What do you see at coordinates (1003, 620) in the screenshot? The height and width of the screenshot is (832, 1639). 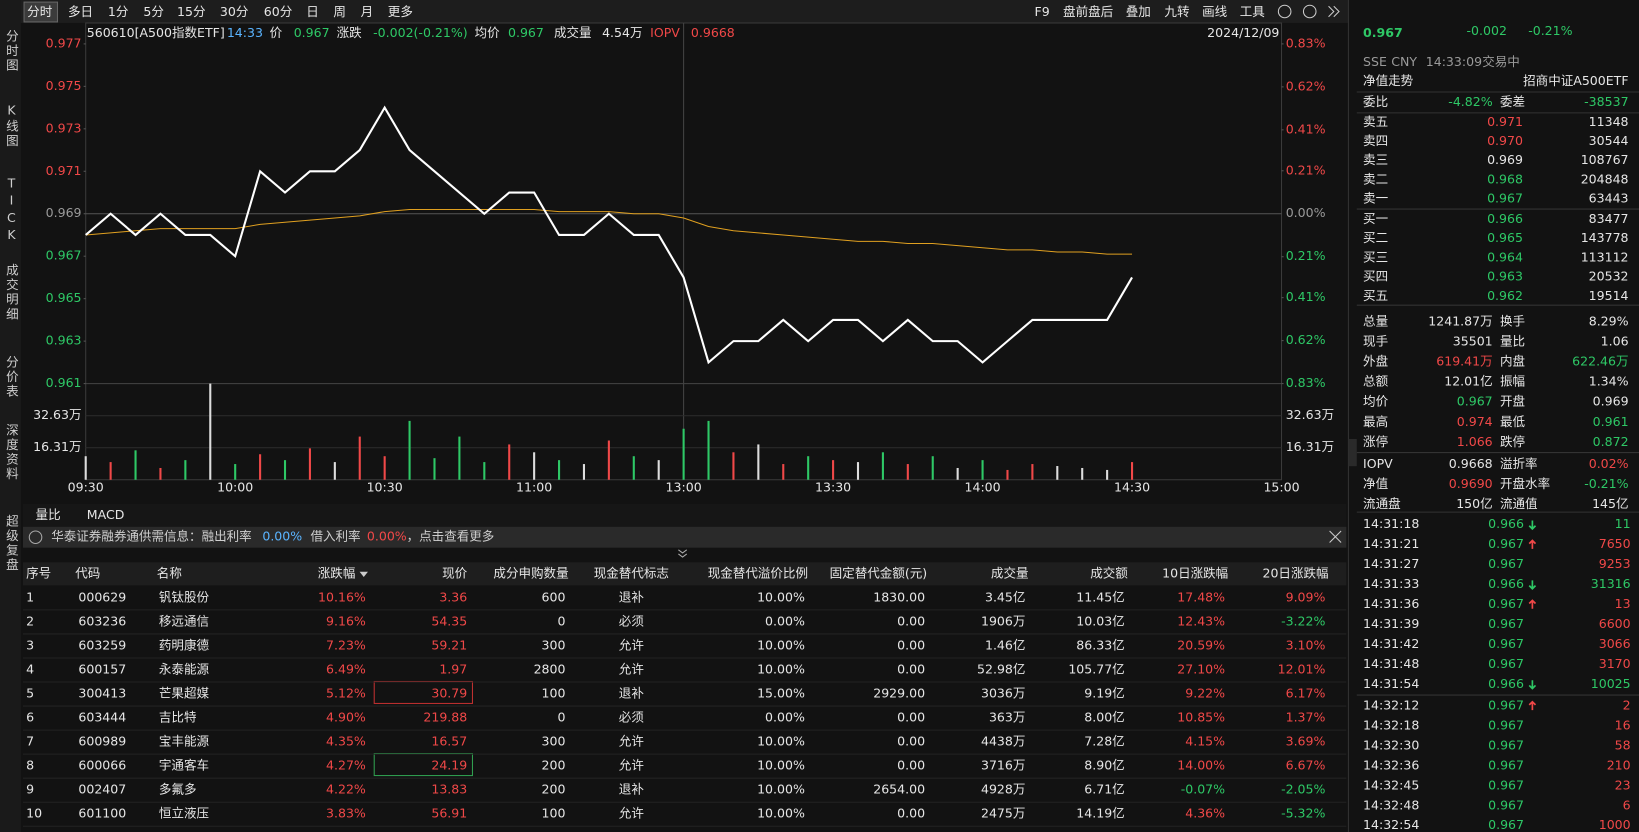 I see `table-cell: 1906万` at bounding box center [1003, 620].